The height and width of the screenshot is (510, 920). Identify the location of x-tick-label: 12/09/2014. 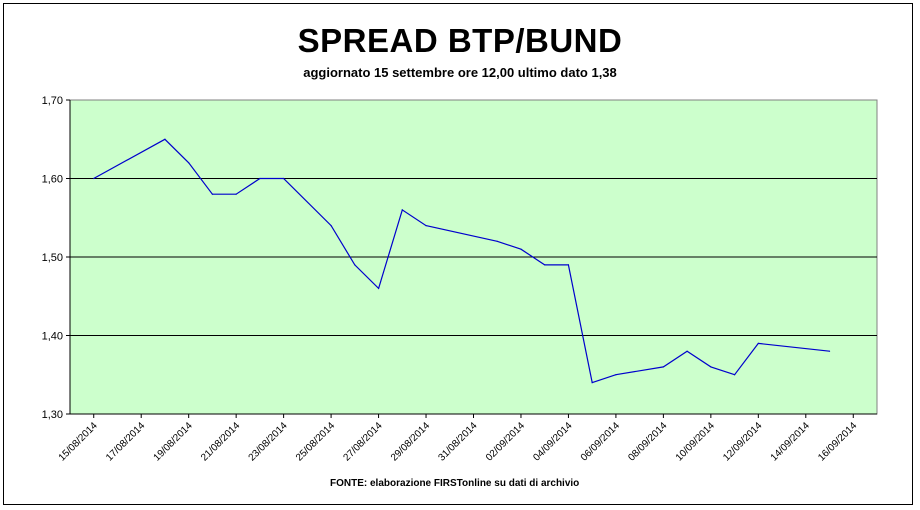
(742, 441).